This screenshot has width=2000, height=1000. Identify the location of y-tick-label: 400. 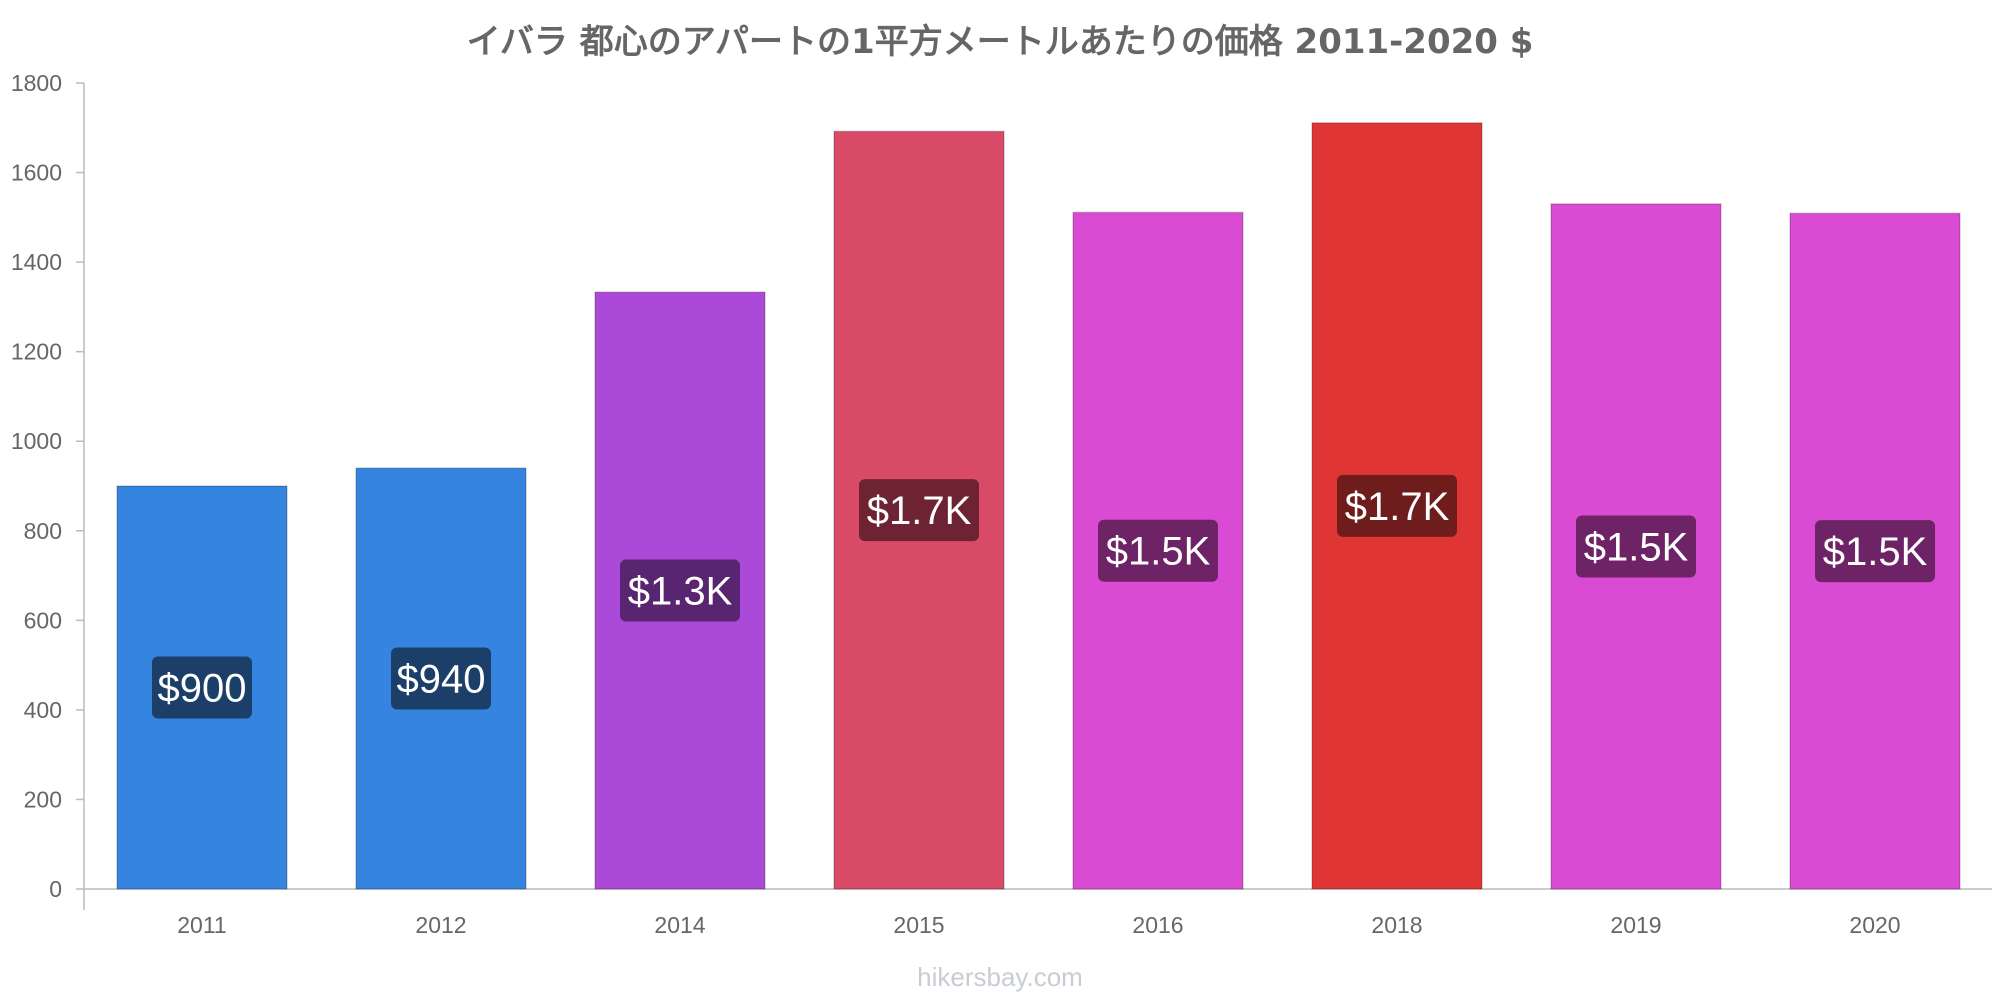
(43, 710).